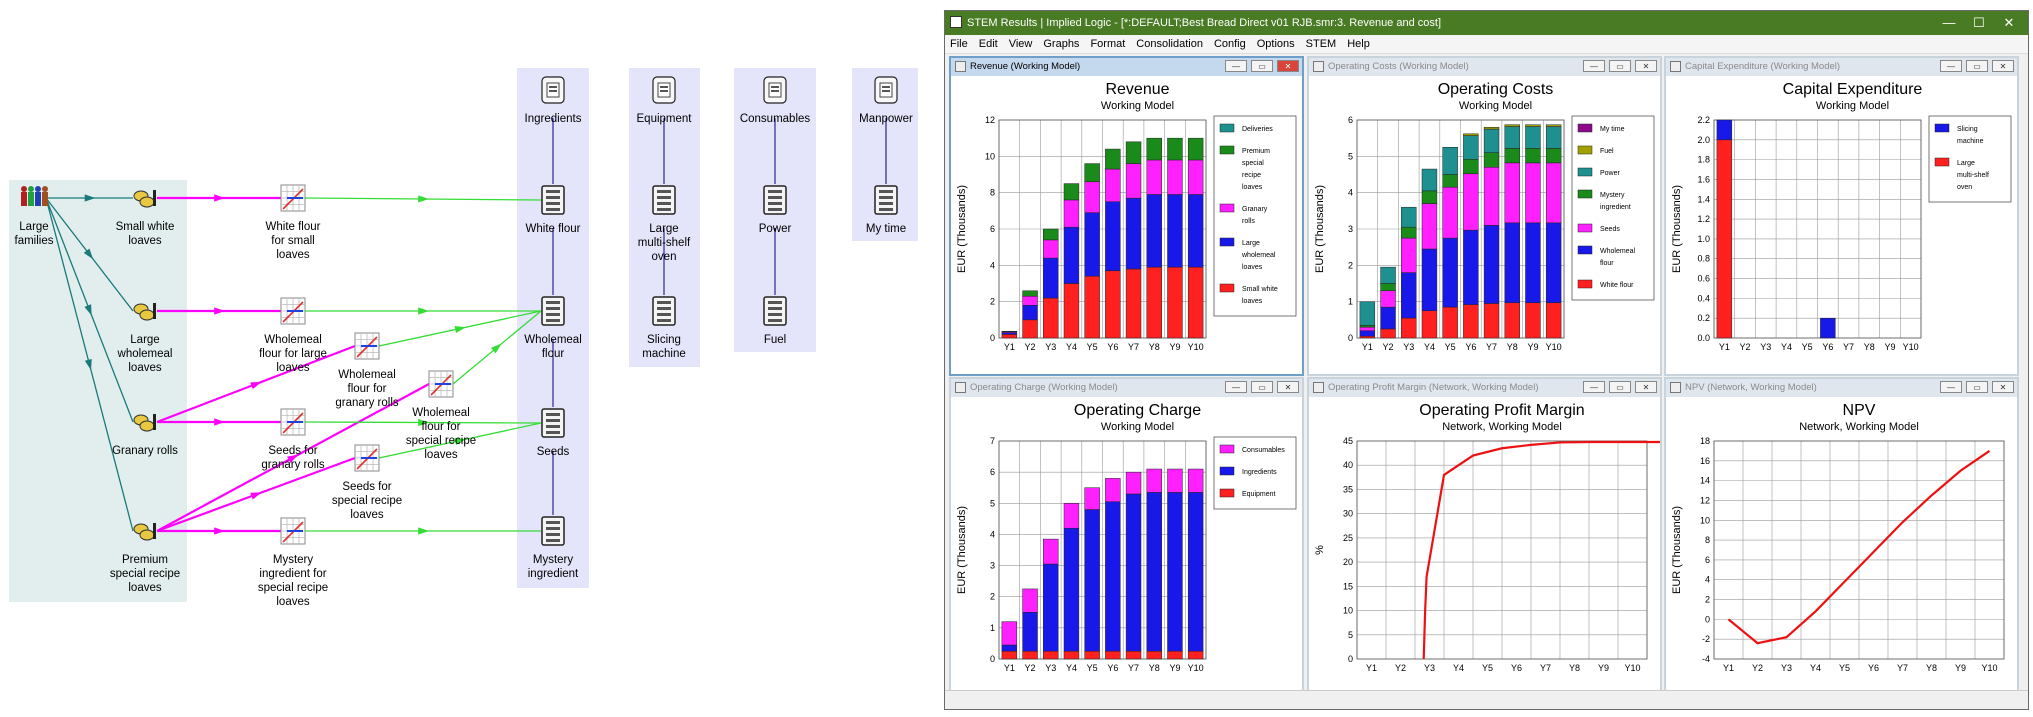  Describe the element at coordinates (1979, 22) in the screenshot. I see `maximize-button: ☐` at that location.